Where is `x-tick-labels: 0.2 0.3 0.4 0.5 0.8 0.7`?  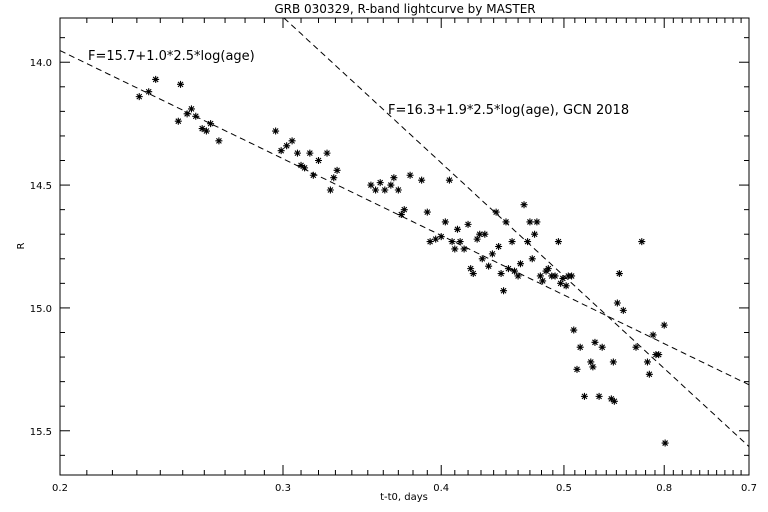
x-tick-labels: 0.2 0.3 0.4 0.5 0.8 0.7 is located at coordinates (404, 488).